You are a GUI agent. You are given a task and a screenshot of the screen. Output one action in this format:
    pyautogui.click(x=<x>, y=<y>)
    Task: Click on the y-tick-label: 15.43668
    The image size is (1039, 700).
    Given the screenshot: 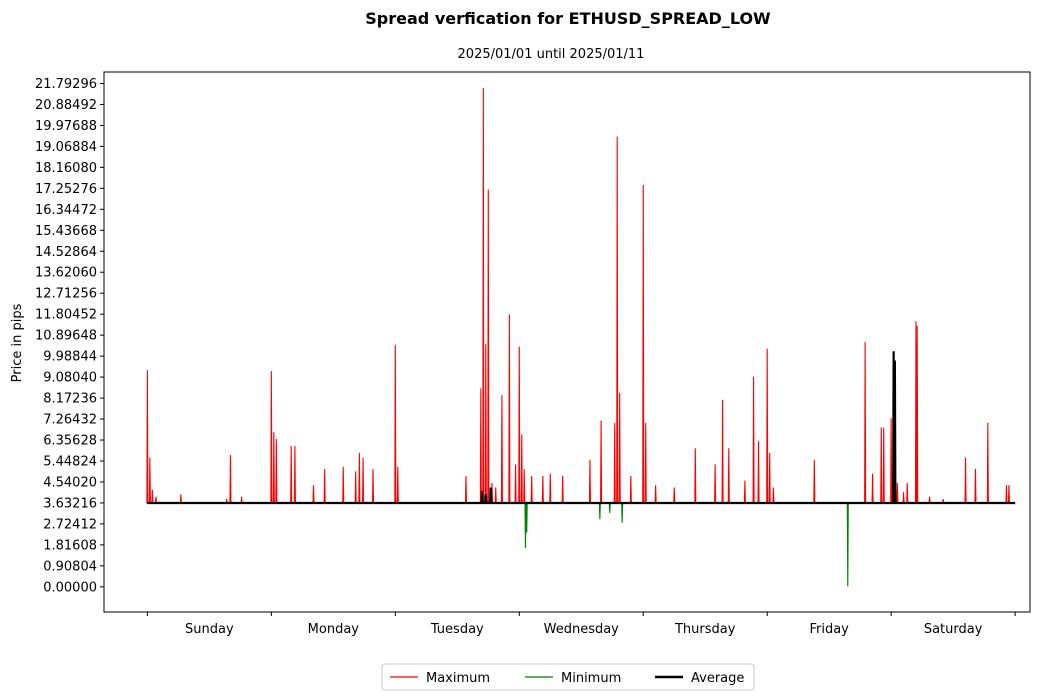 What is the action you would take?
    pyautogui.click(x=66, y=231)
    